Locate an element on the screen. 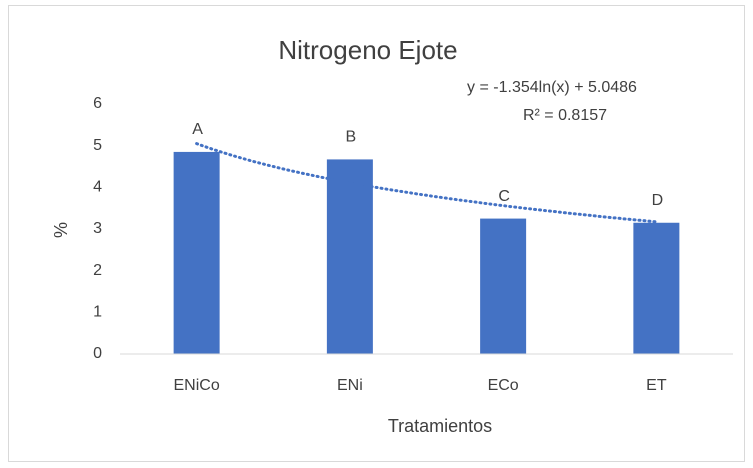 Image resolution: width=753 pixels, height=468 pixels. x-axis-title: Tratamientos is located at coordinates (440, 426).